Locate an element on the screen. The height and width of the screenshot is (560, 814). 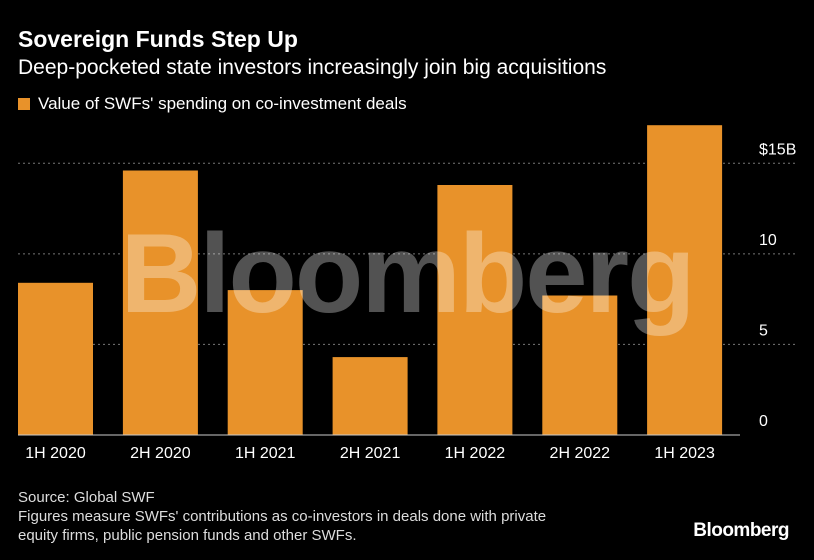
y-tick-label: $15B is located at coordinates (777, 149).